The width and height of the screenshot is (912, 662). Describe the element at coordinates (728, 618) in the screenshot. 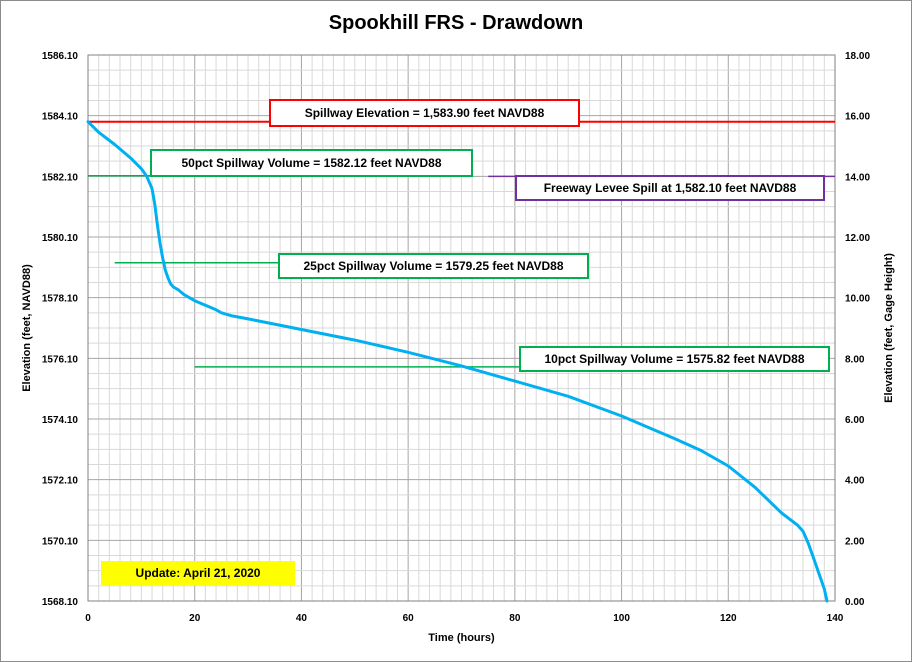

I see `x-tick-label: 120` at that location.